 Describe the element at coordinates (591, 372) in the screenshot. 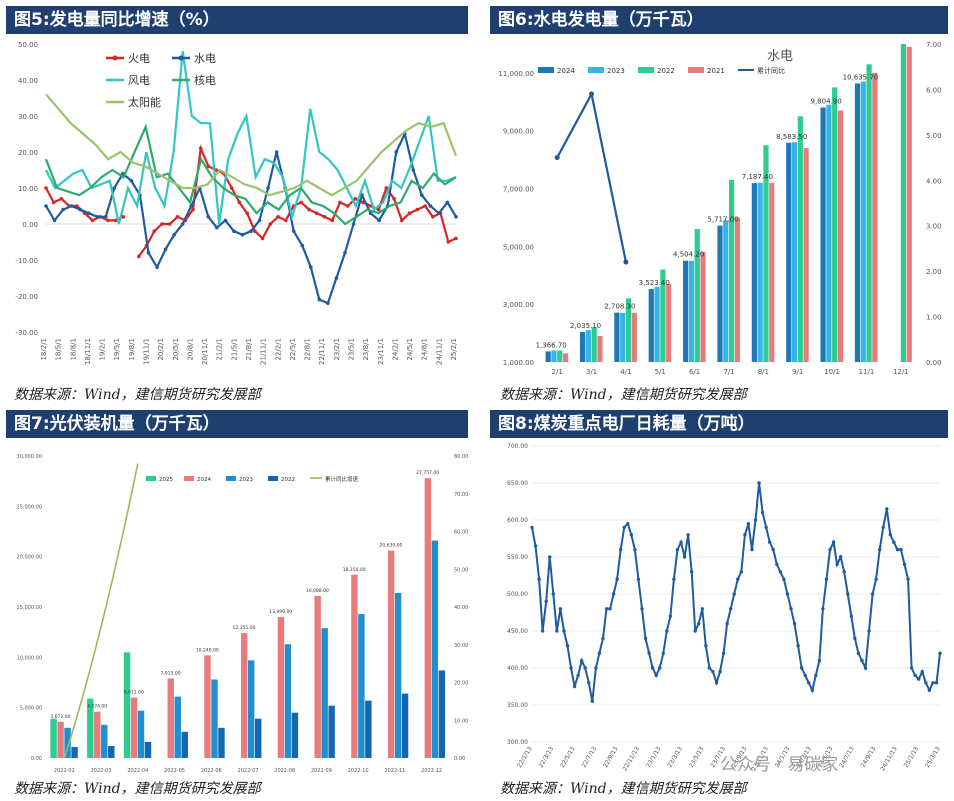

I see `x-tick-label: 3/1` at that location.